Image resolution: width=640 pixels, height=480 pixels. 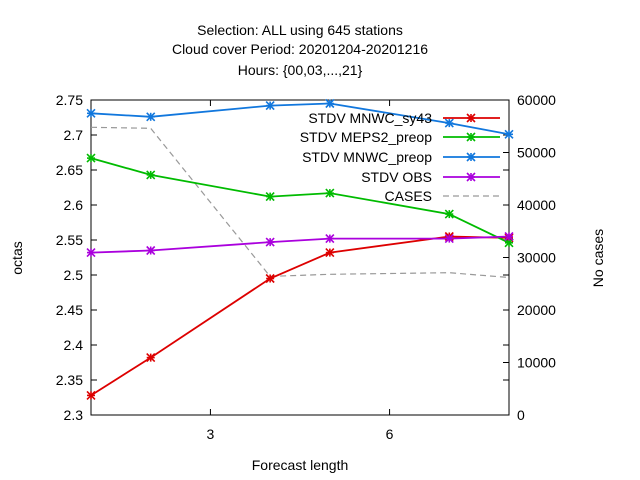 What do you see at coordinates (536, 205) in the screenshot?
I see `y2-tick-label: 40000` at bounding box center [536, 205].